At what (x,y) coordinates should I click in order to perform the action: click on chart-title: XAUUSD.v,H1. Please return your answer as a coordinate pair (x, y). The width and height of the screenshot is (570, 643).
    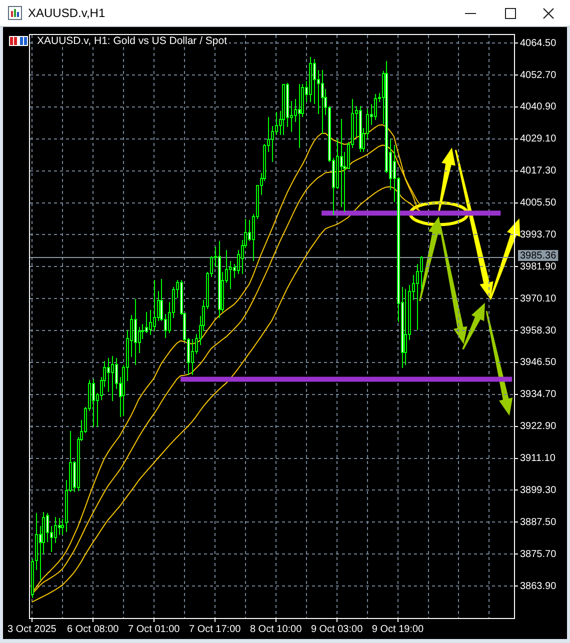
    Looking at the image, I should click on (67, 13).